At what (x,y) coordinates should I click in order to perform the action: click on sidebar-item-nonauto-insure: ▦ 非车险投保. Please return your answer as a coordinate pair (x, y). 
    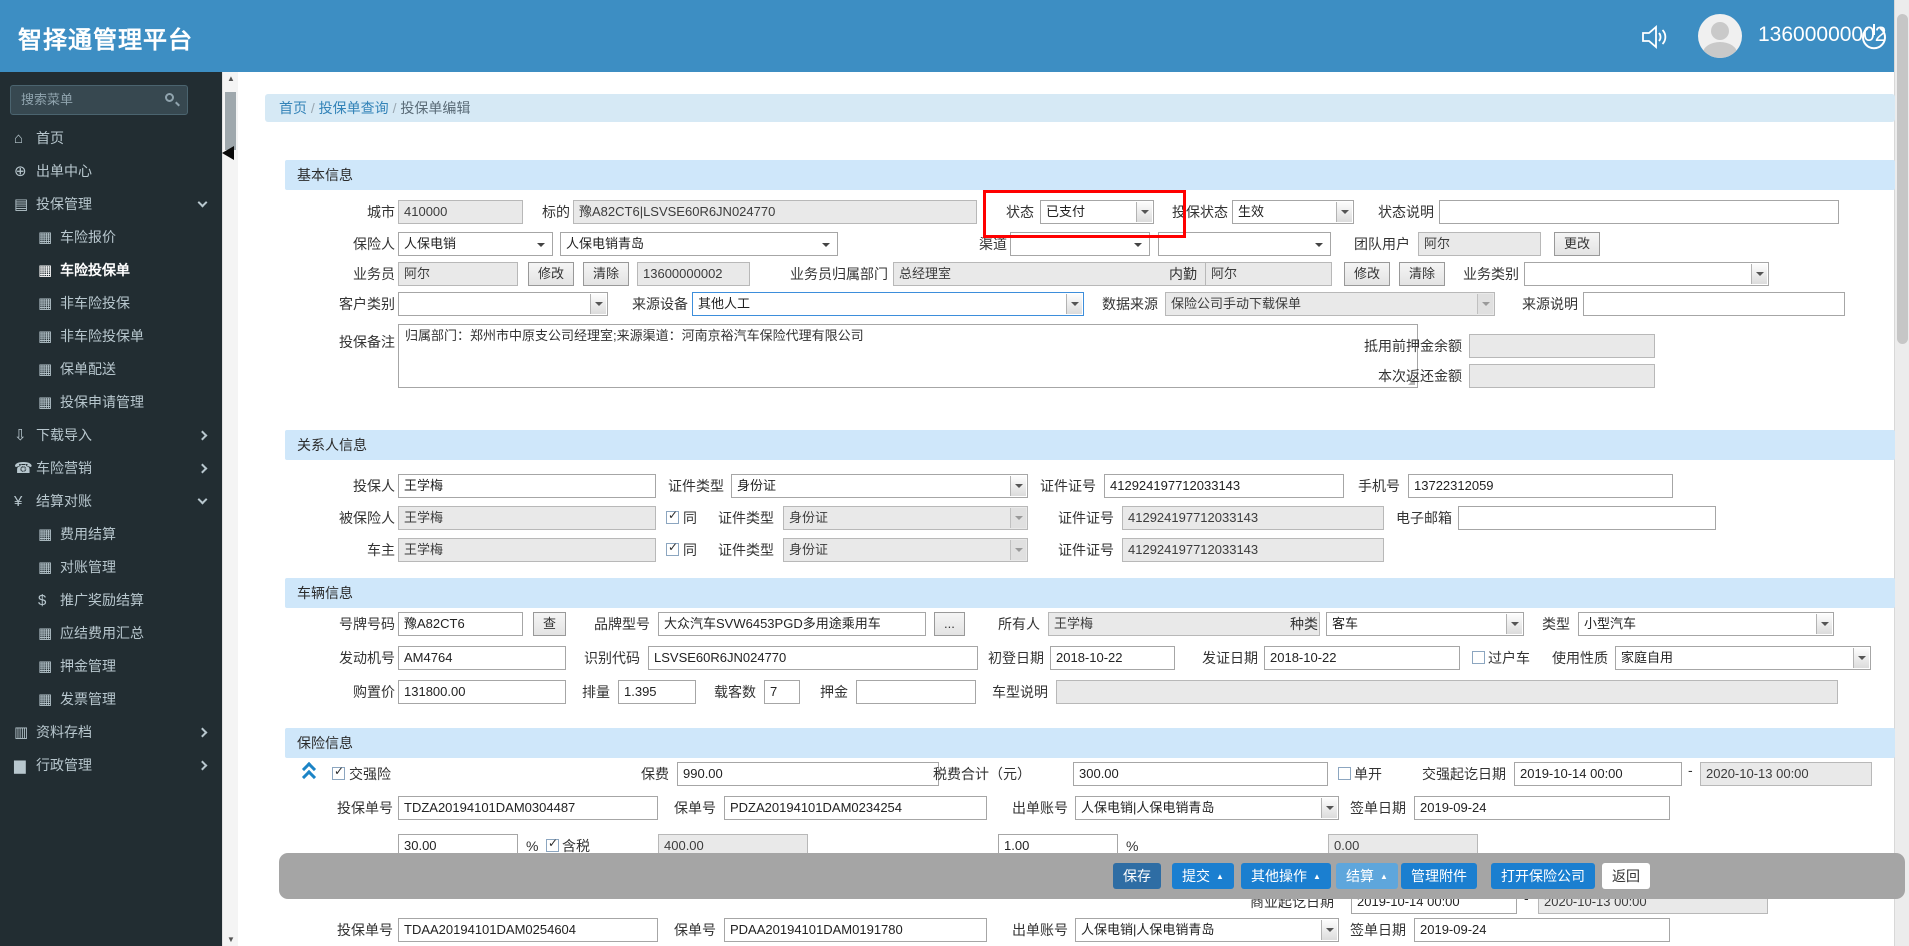
    Looking at the image, I should click on (111, 303).